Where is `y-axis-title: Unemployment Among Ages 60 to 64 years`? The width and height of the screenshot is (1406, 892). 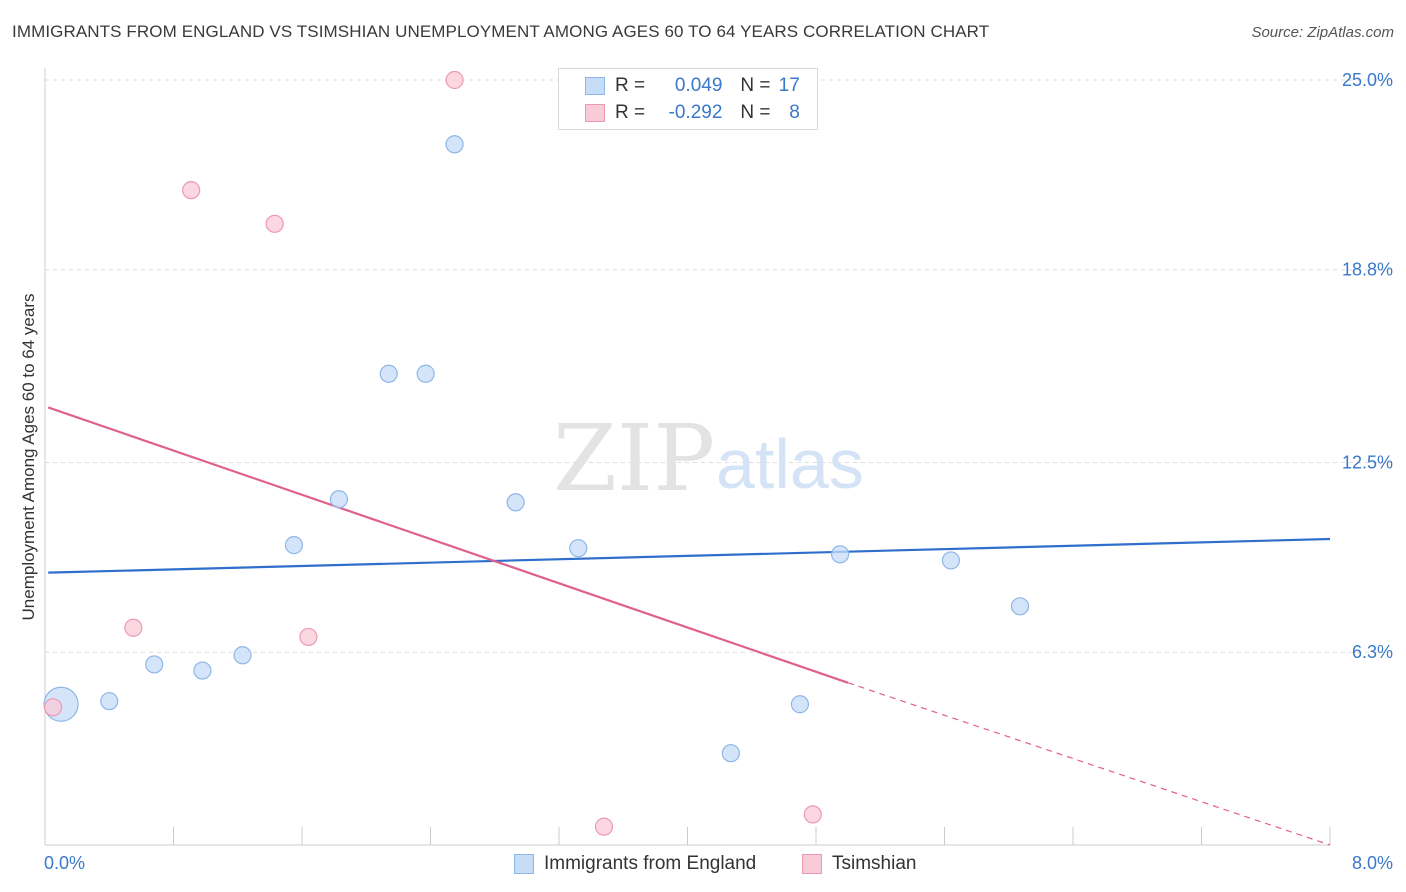
y-axis-title: Unemployment Among Ages 60 to 64 years is located at coordinates (28, 457).